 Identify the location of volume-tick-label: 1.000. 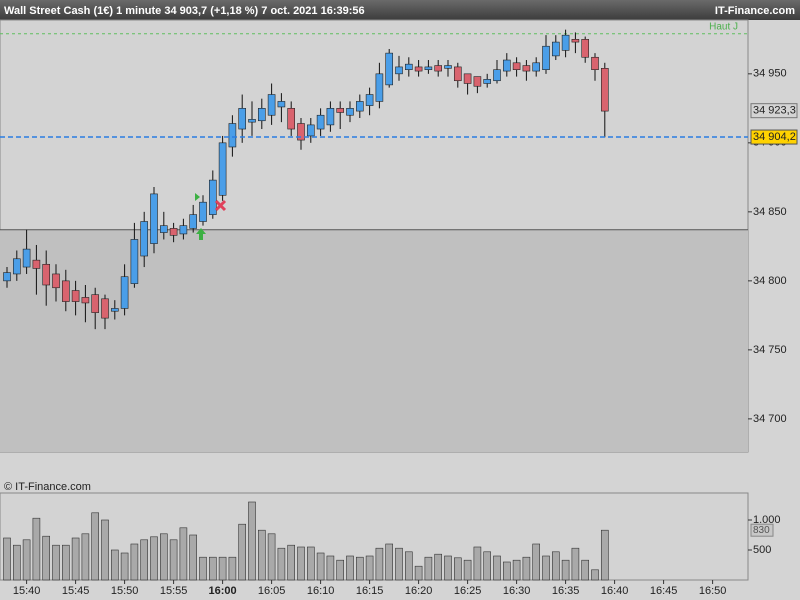
(767, 520).